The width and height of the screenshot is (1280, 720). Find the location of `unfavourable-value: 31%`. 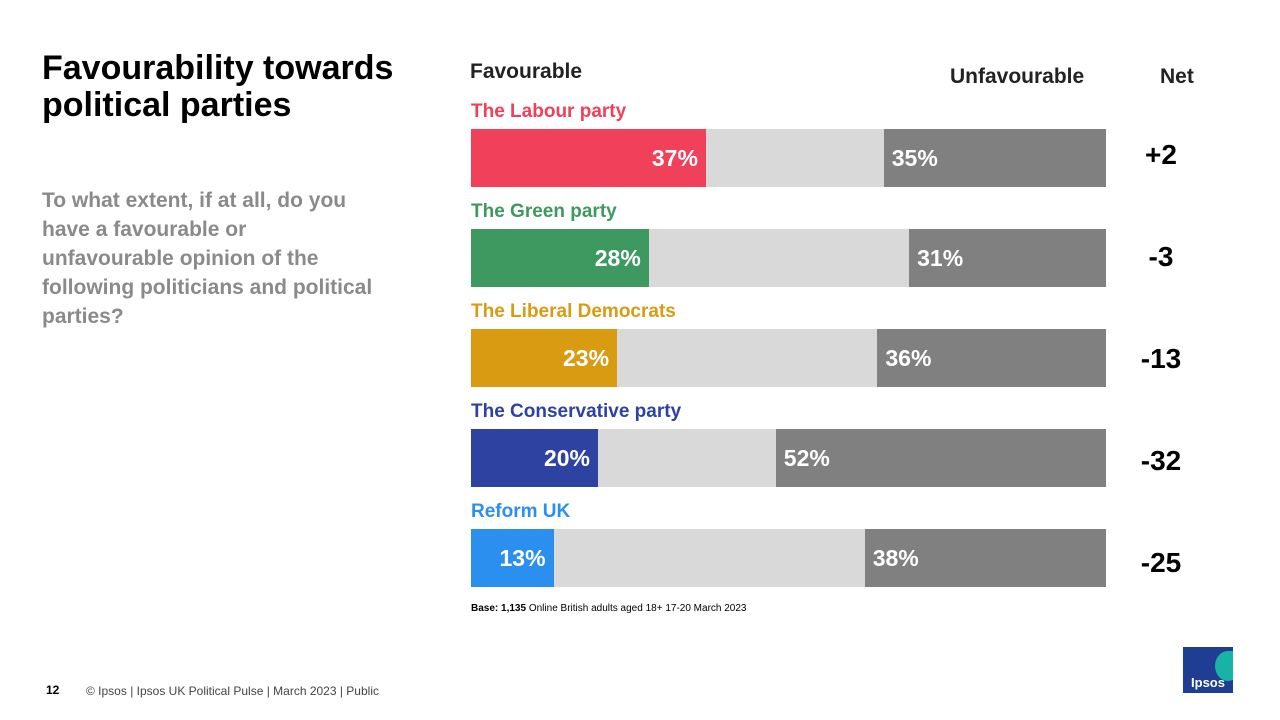

unfavourable-value: 31% is located at coordinates (940, 257).